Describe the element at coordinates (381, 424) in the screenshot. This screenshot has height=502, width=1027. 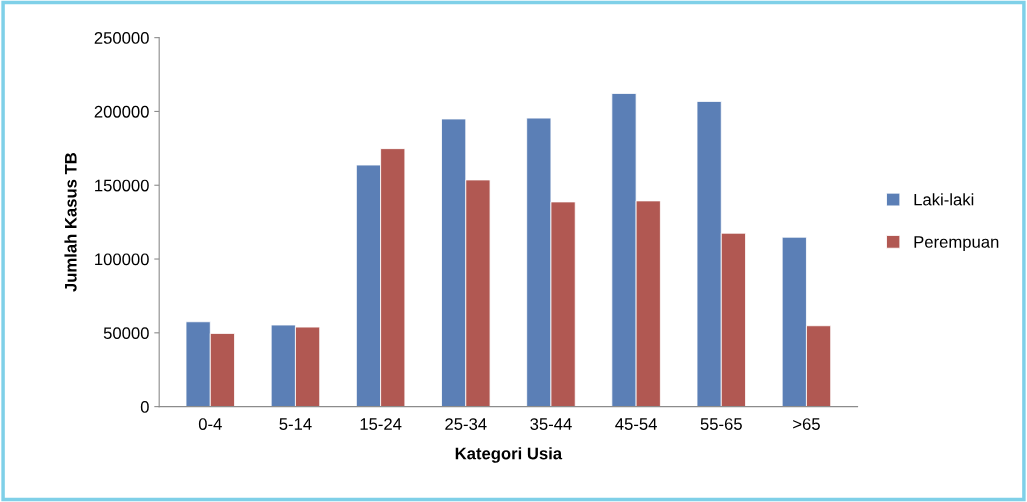
I see `x-tick-label: 15-24` at that location.